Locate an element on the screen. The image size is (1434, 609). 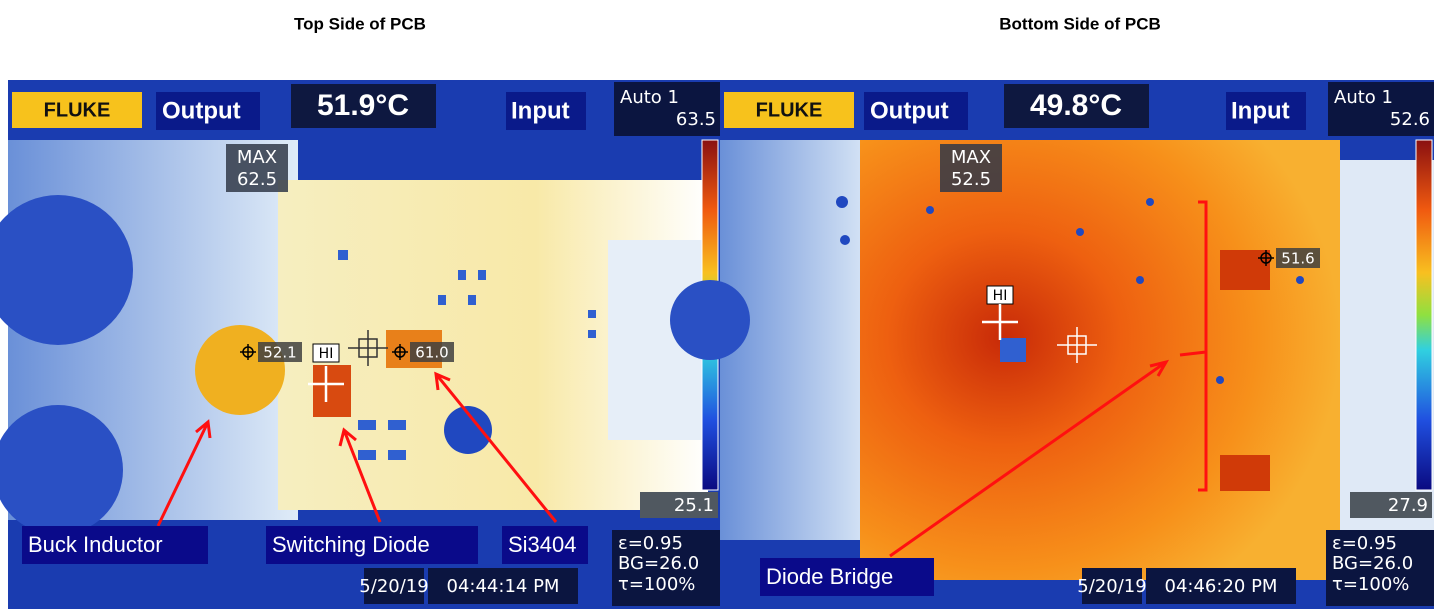
bracket is located at coordinates (1193, 346).